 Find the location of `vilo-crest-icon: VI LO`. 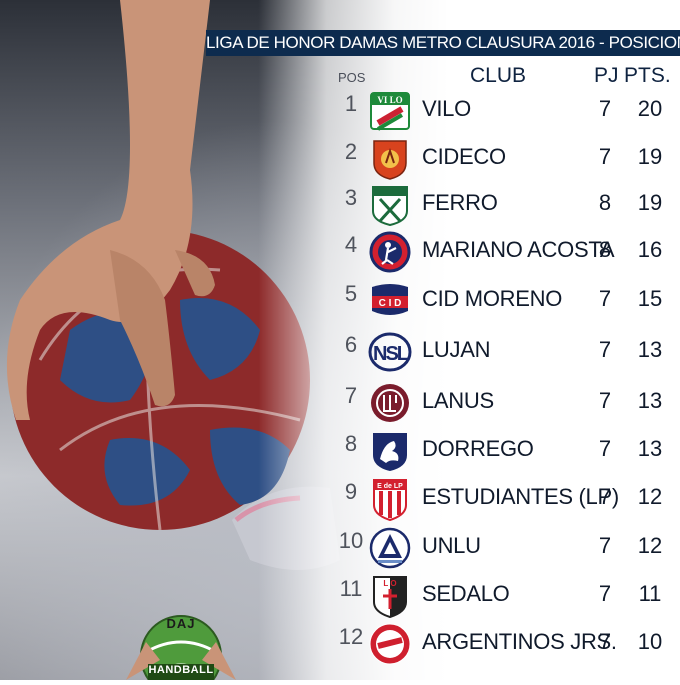

vilo-crest-icon: VI LO is located at coordinates (390, 111).